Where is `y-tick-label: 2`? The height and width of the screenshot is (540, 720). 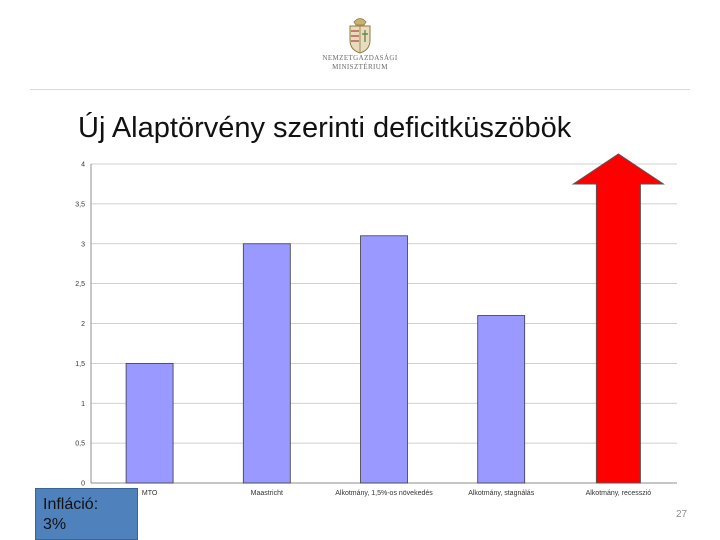 y-tick-label: 2 is located at coordinates (83, 324).